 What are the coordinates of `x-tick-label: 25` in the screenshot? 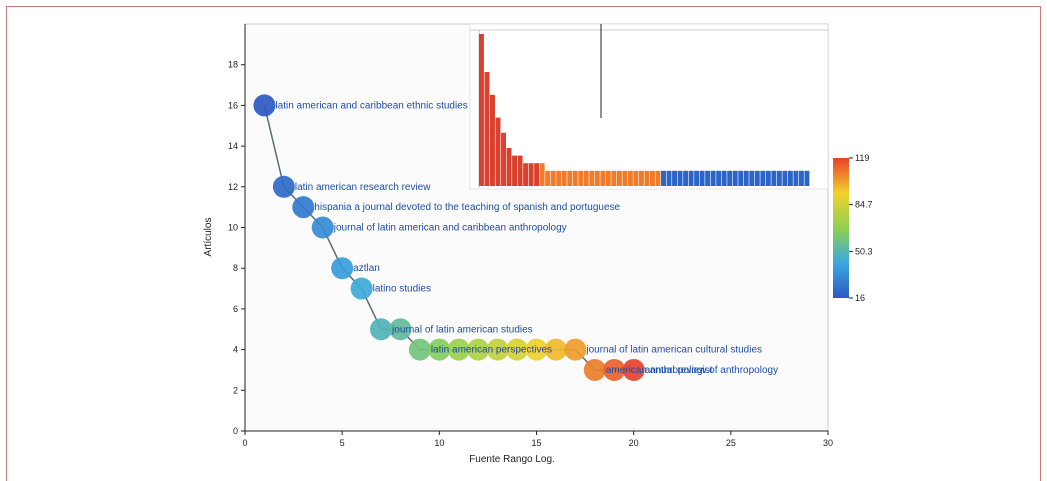 It's located at (731, 443).